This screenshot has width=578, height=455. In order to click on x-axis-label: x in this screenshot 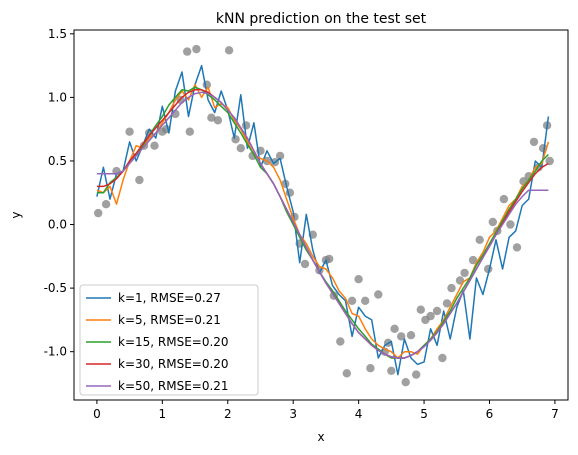, I will do `click(320, 437)`.